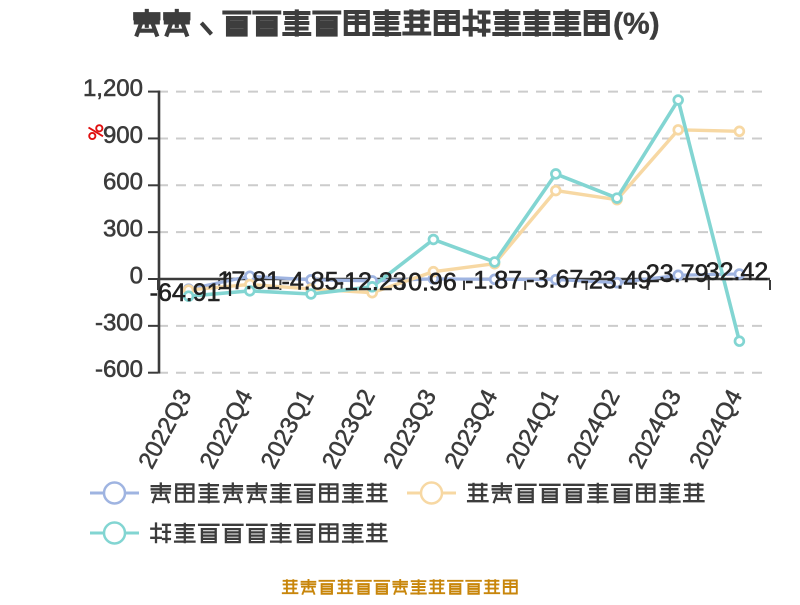  I want to click on svg-text: -600, so click(119, 369).